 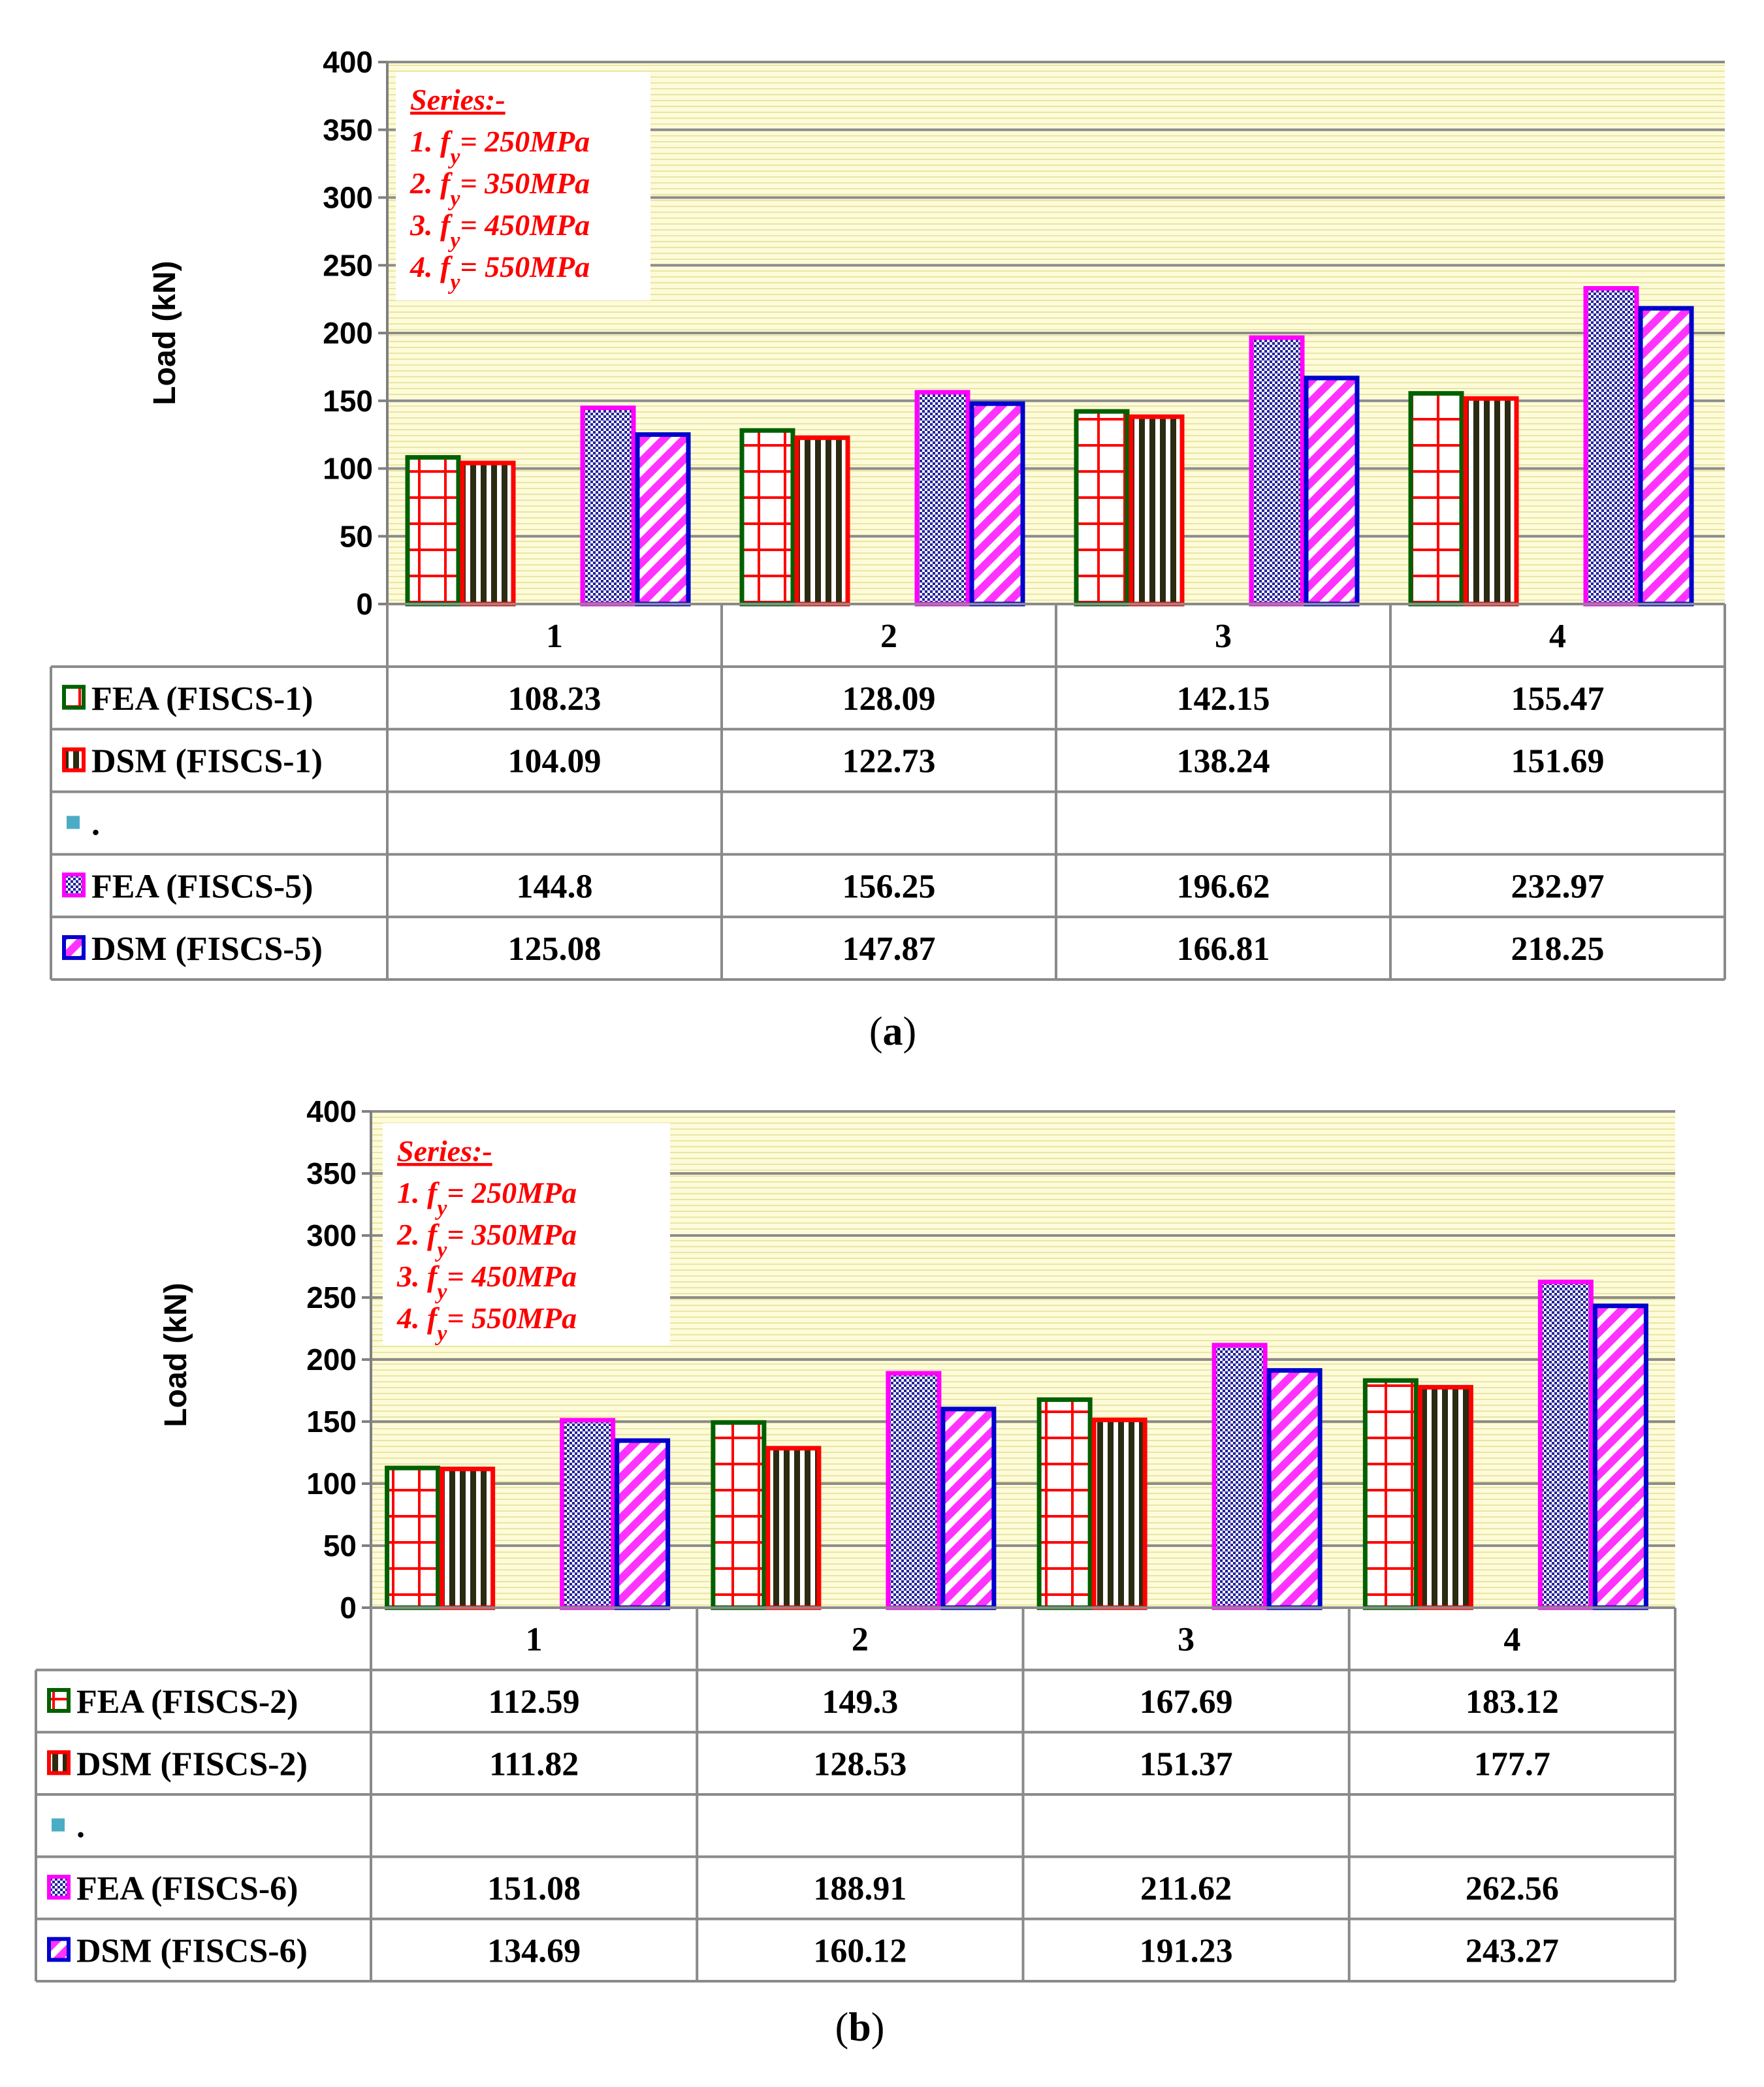 What do you see at coordinates (554, 699) in the screenshot?
I see `table-cell: 108.23` at bounding box center [554, 699].